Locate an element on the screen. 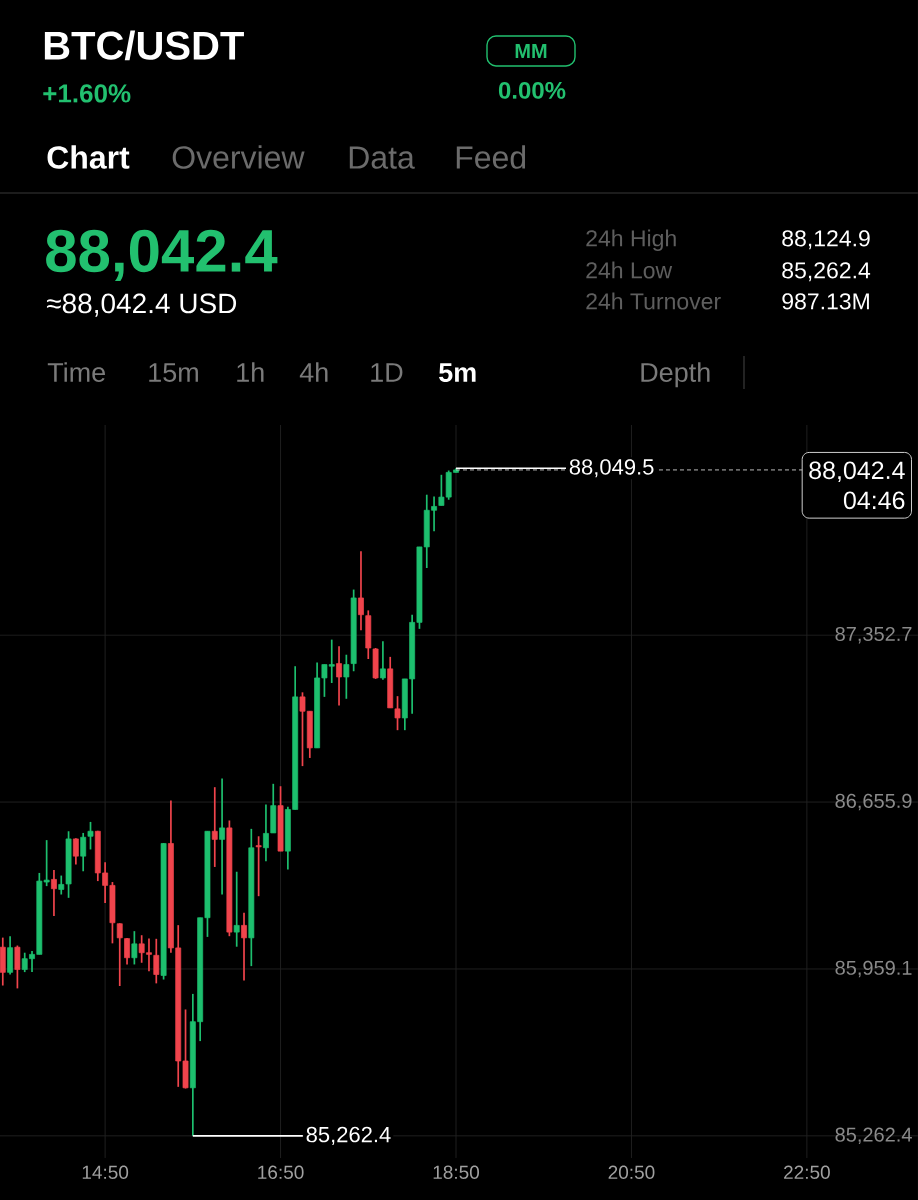 This screenshot has height=1200, width=918. x-tick-label: 14:50 is located at coordinates (105, 1172).